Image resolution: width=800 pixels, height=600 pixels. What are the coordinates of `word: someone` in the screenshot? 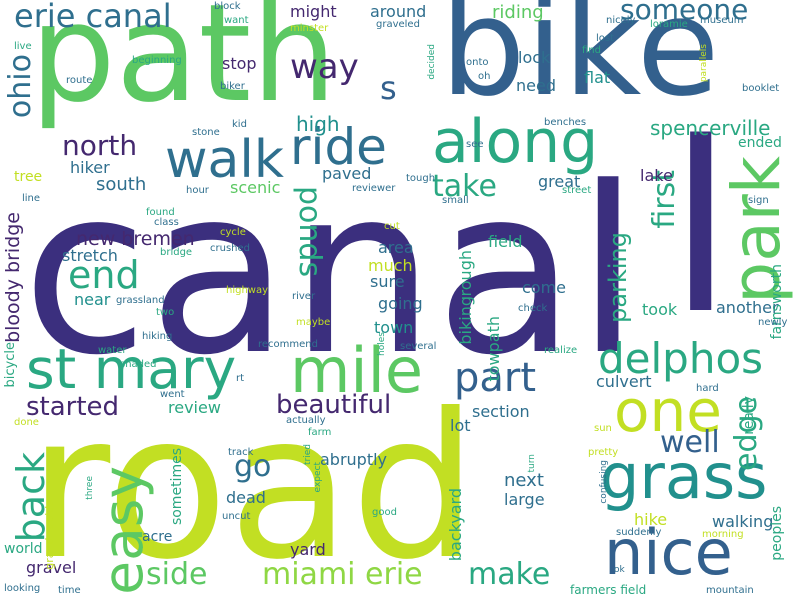 It's located at (684, 13).